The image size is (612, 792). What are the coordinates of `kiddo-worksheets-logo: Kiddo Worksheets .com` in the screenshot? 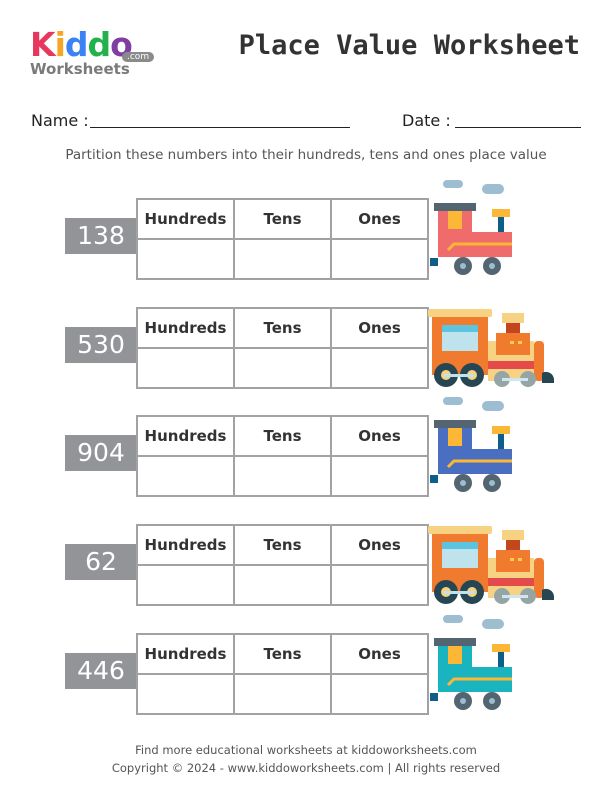 It's located at (92, 51).